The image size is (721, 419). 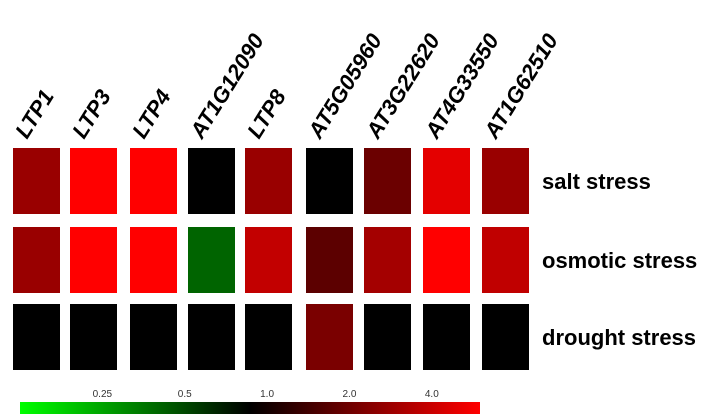 What do you see at coordinates (432, 394) in the screenshot?
I see `colorbar-tick-label: 4.0` at bounding box center [432, 394].